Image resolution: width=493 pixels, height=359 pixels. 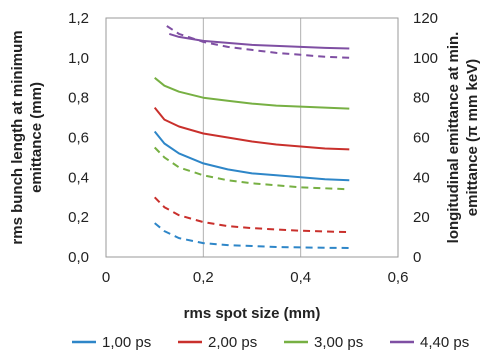 What do you see at coordinates (78, 58) in the screenshot?
I see `y-left-tick-label: 1,0` at bounding box center [78, 58].